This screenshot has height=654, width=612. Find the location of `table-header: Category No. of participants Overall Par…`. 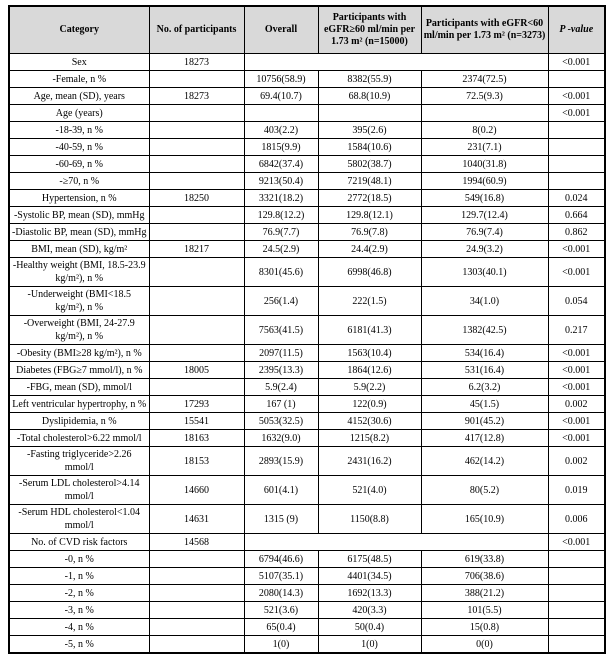

table-header: Category No. of participants Overall Par… is located at coordinates (307, 29).